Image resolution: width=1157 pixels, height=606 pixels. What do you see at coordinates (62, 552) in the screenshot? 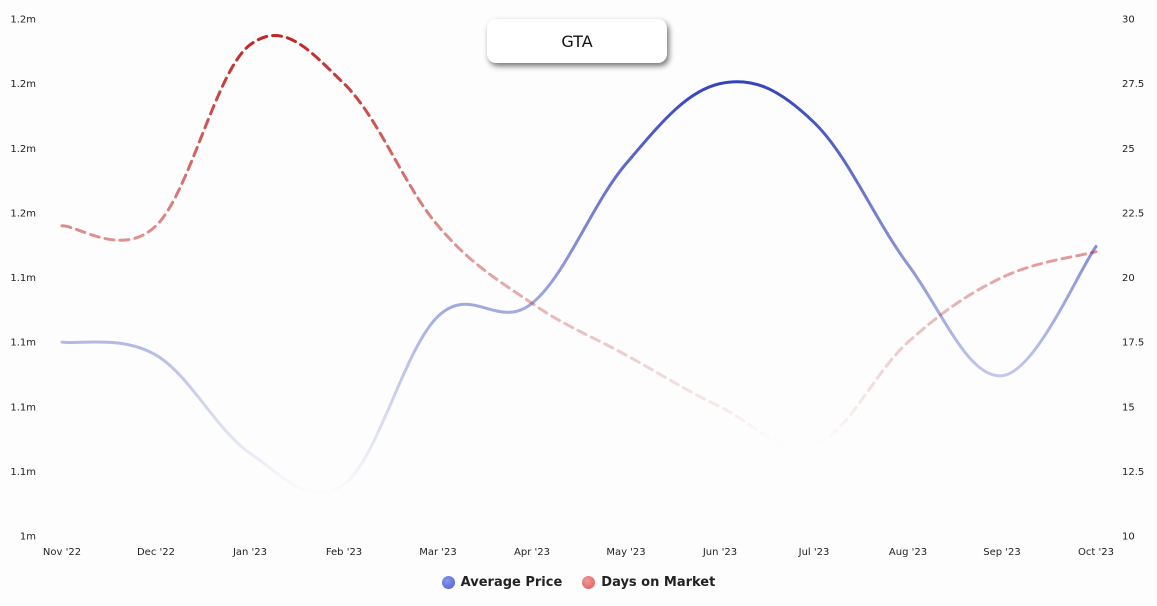
I see `x-tick-label: Nov '22` at bounding box center [62, 552].